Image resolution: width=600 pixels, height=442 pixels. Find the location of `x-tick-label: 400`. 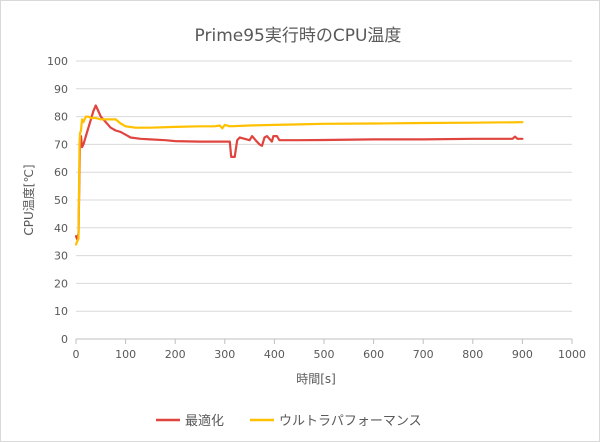

x-tick-label: 400 is located at coordinates (274, 354).